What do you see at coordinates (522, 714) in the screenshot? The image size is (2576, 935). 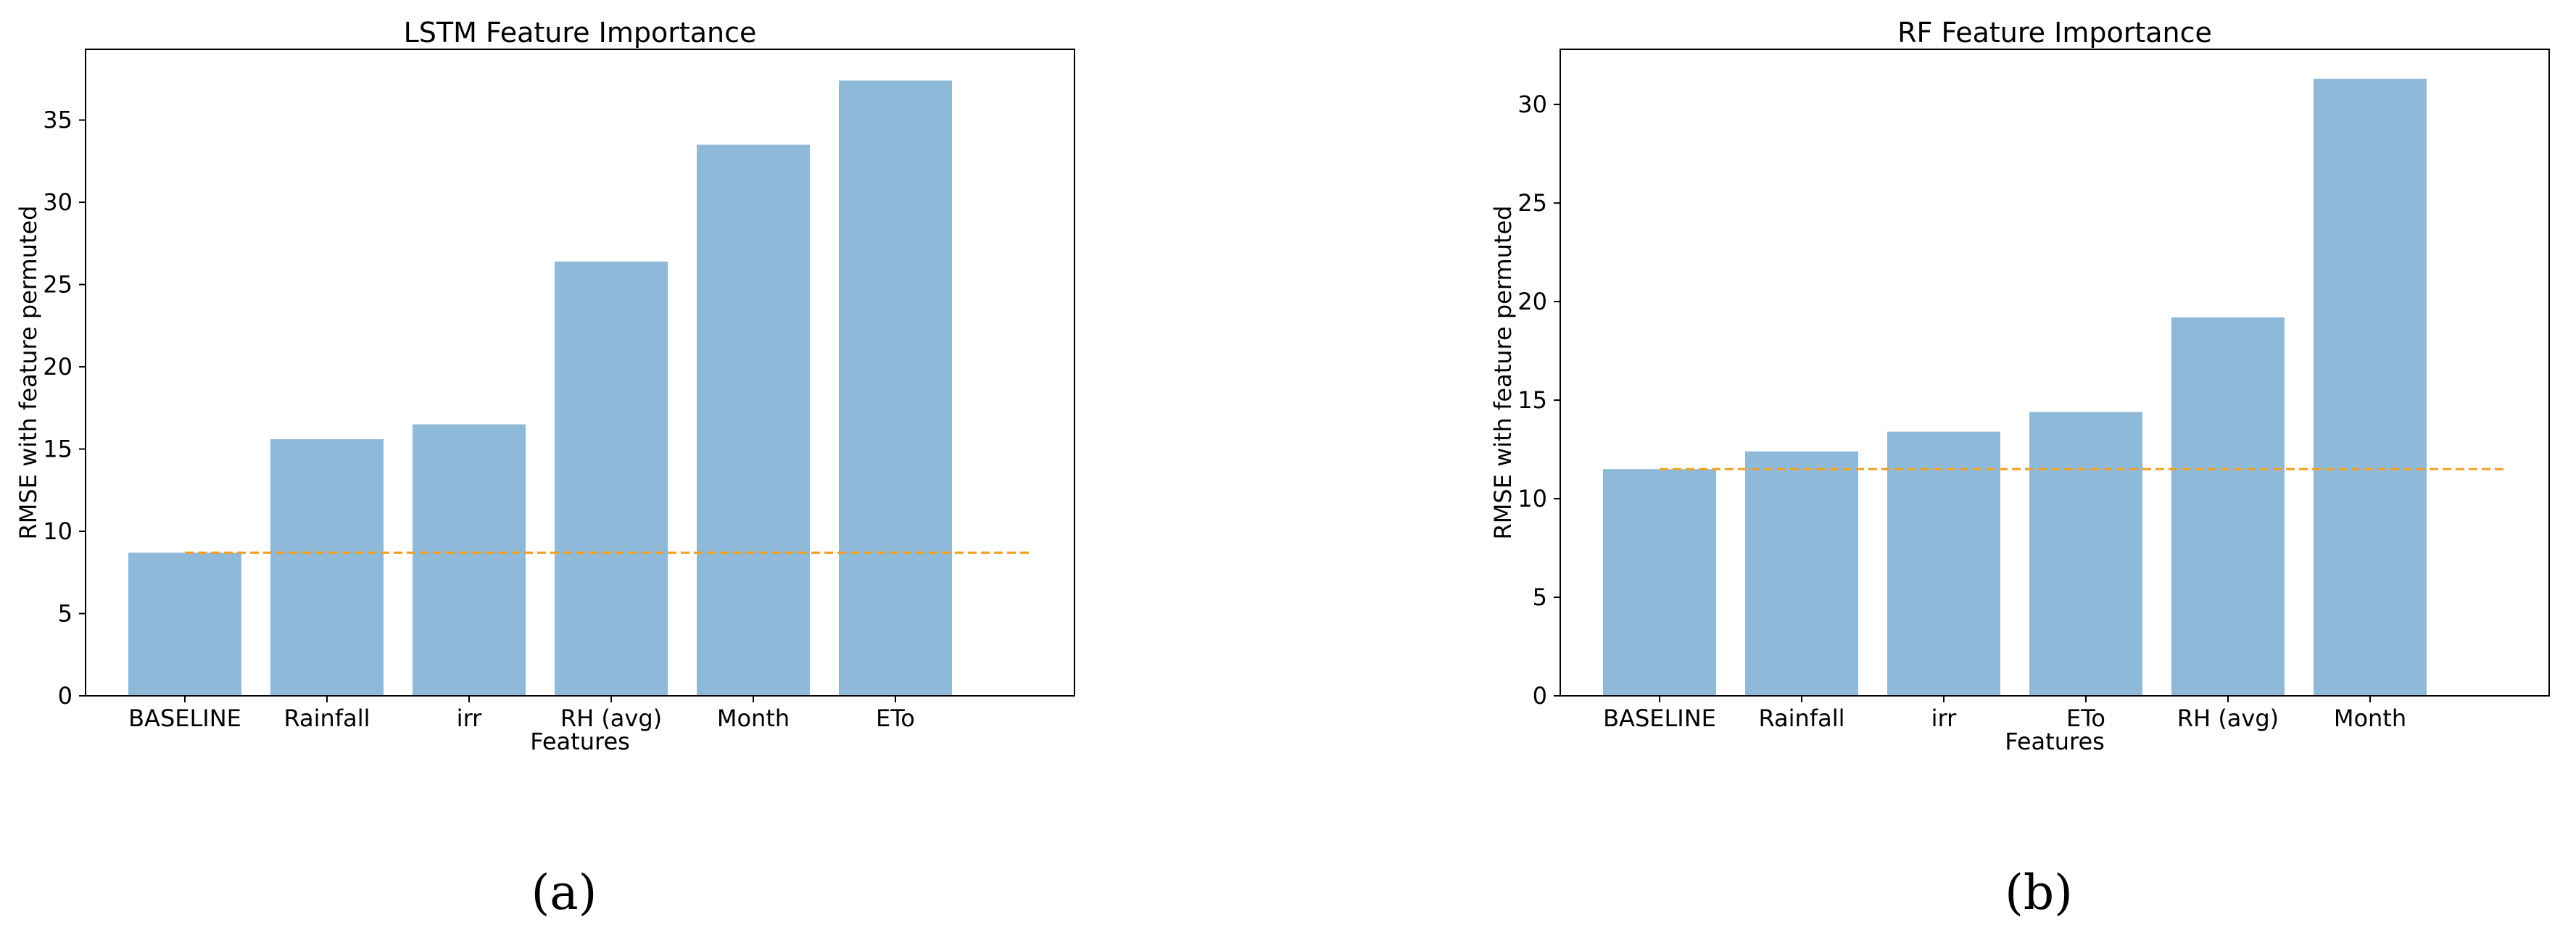 I see `x-tick-labels: BASELINE Rainfall irr RH (avg) Month ETo` at bounding box center [522, 714].